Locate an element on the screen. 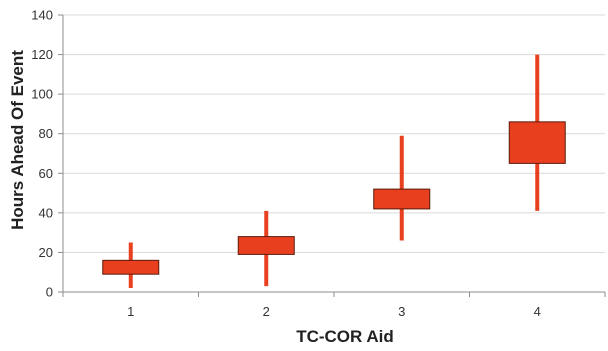 The width and height of the screenshot is (608, 351). x-tick-label: 3 is located at coordinates (401, 311).